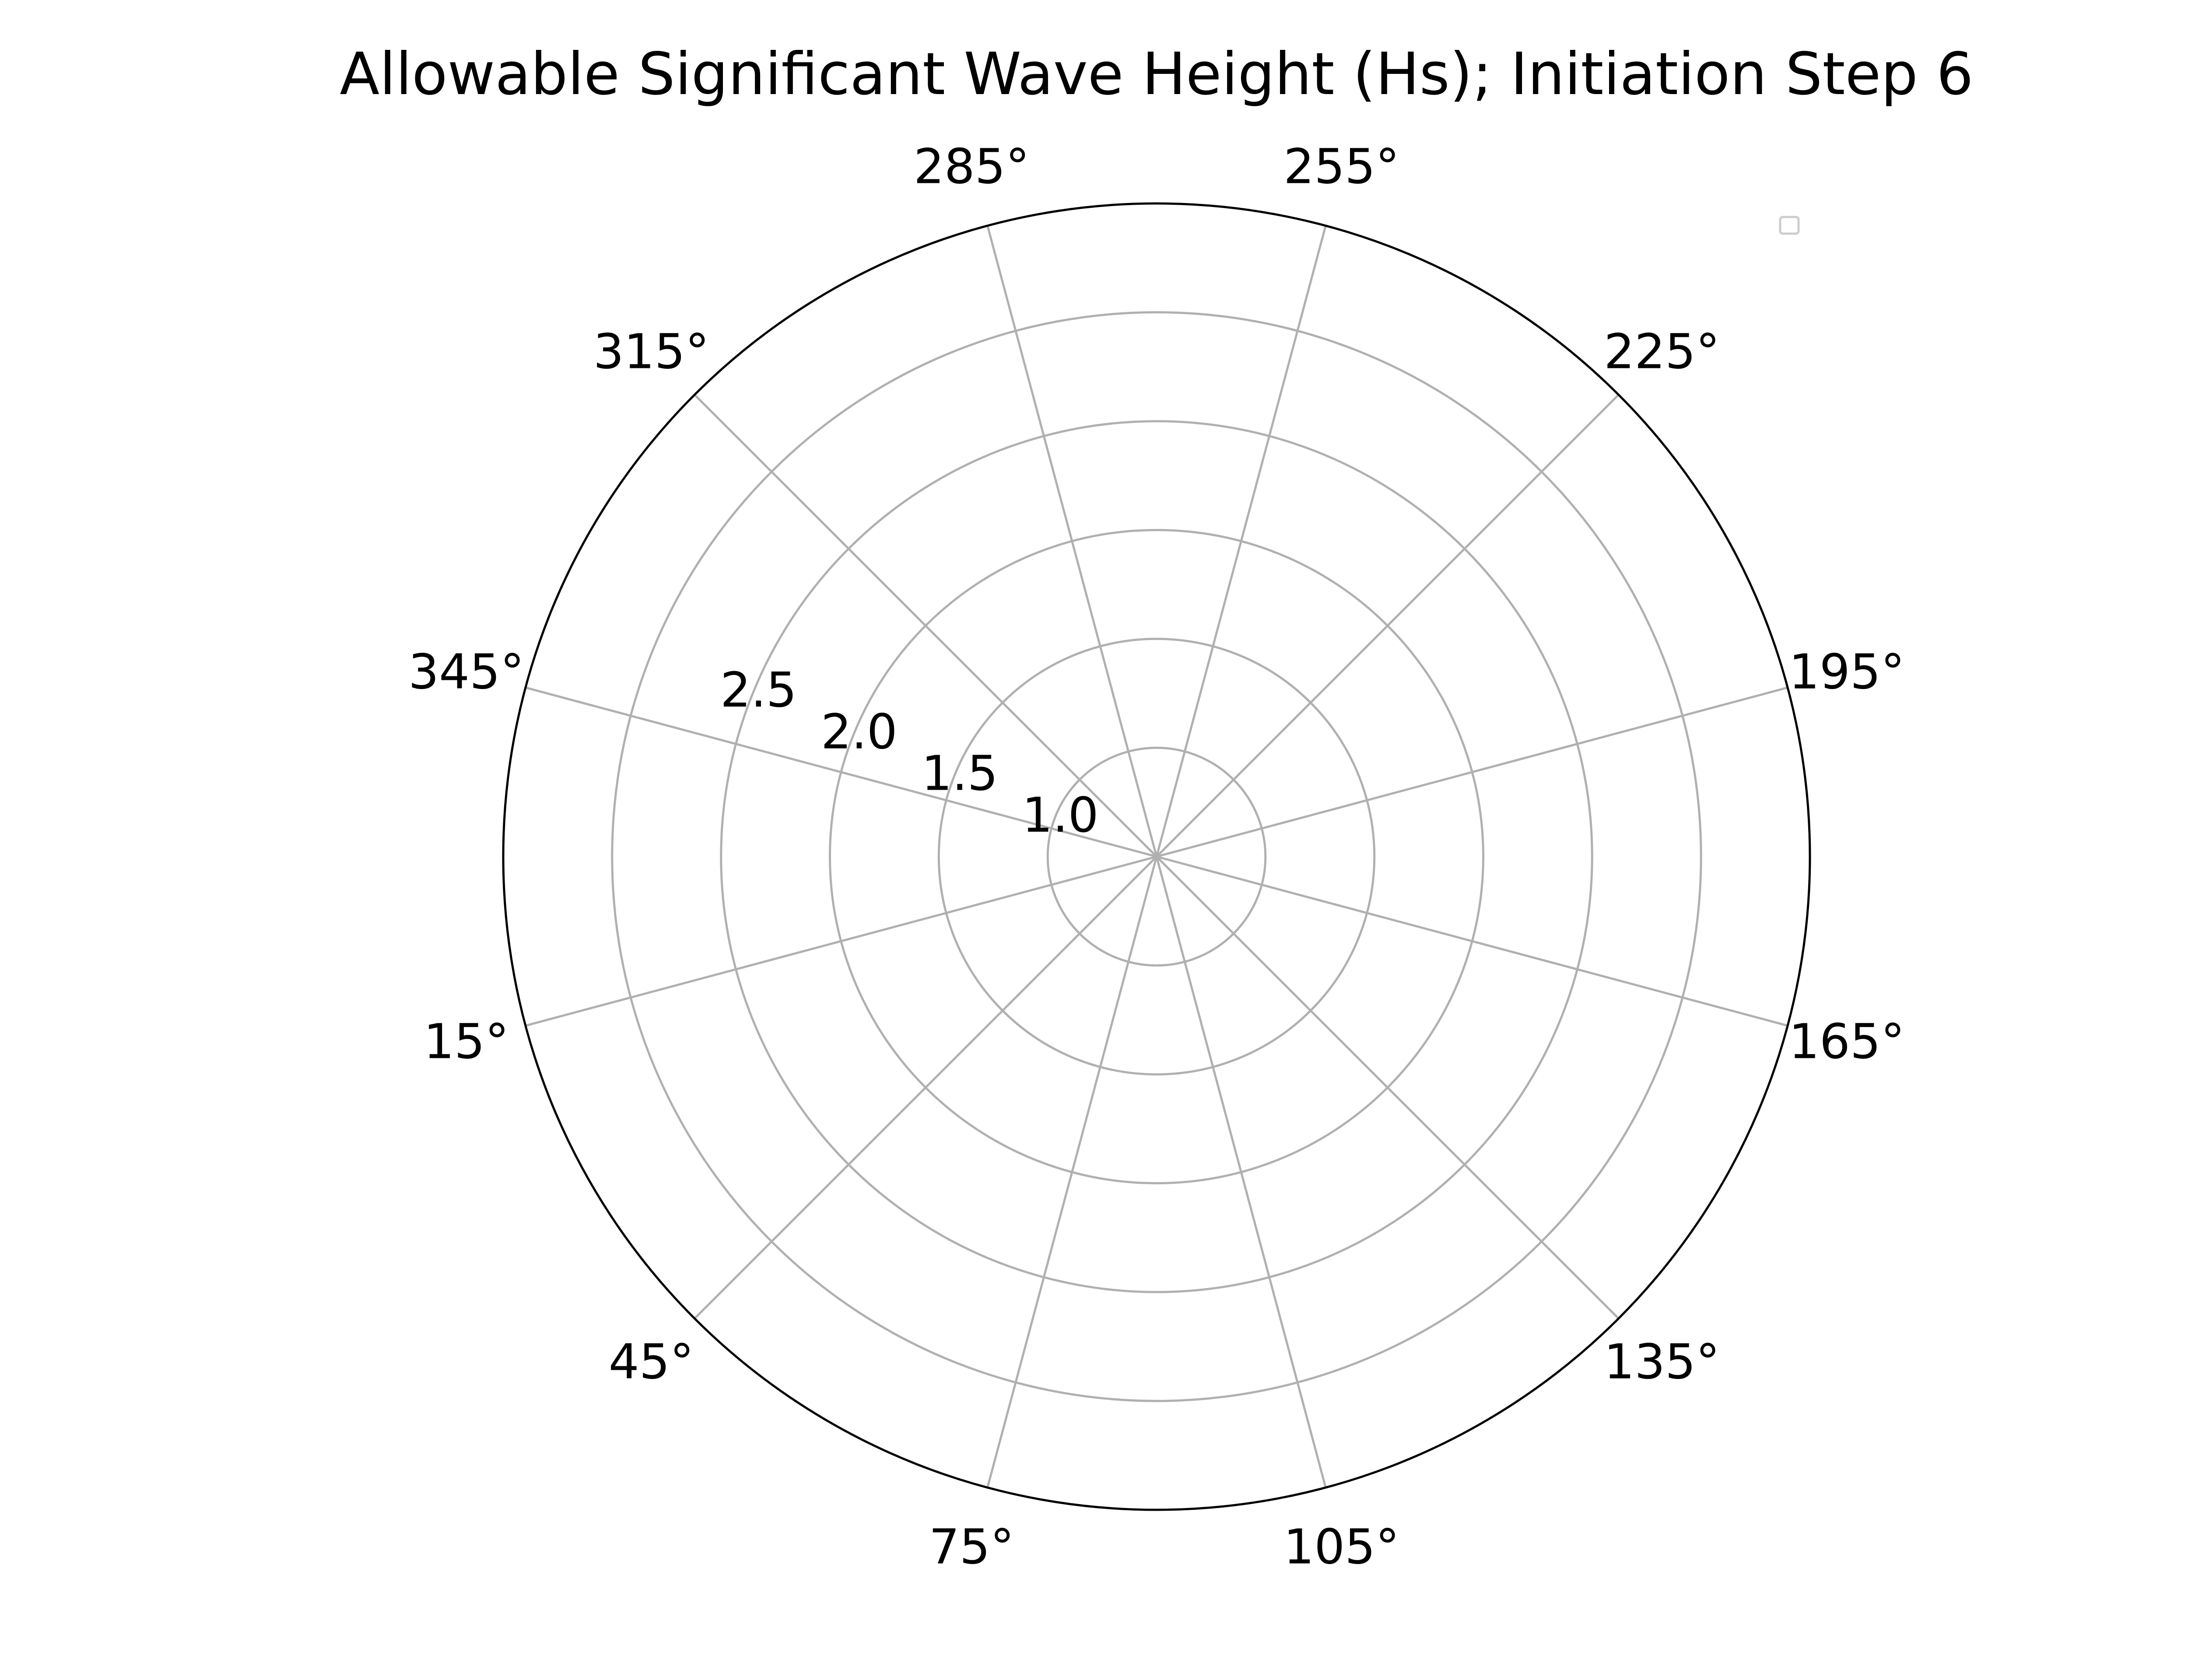 Image resolution: width=2188 pixels, height=1680 pixels. What do you see at coordinates (651, 351) in the screenshot?
I see `angular-tick-label-315: 315°` at bounding box center [651, 351].